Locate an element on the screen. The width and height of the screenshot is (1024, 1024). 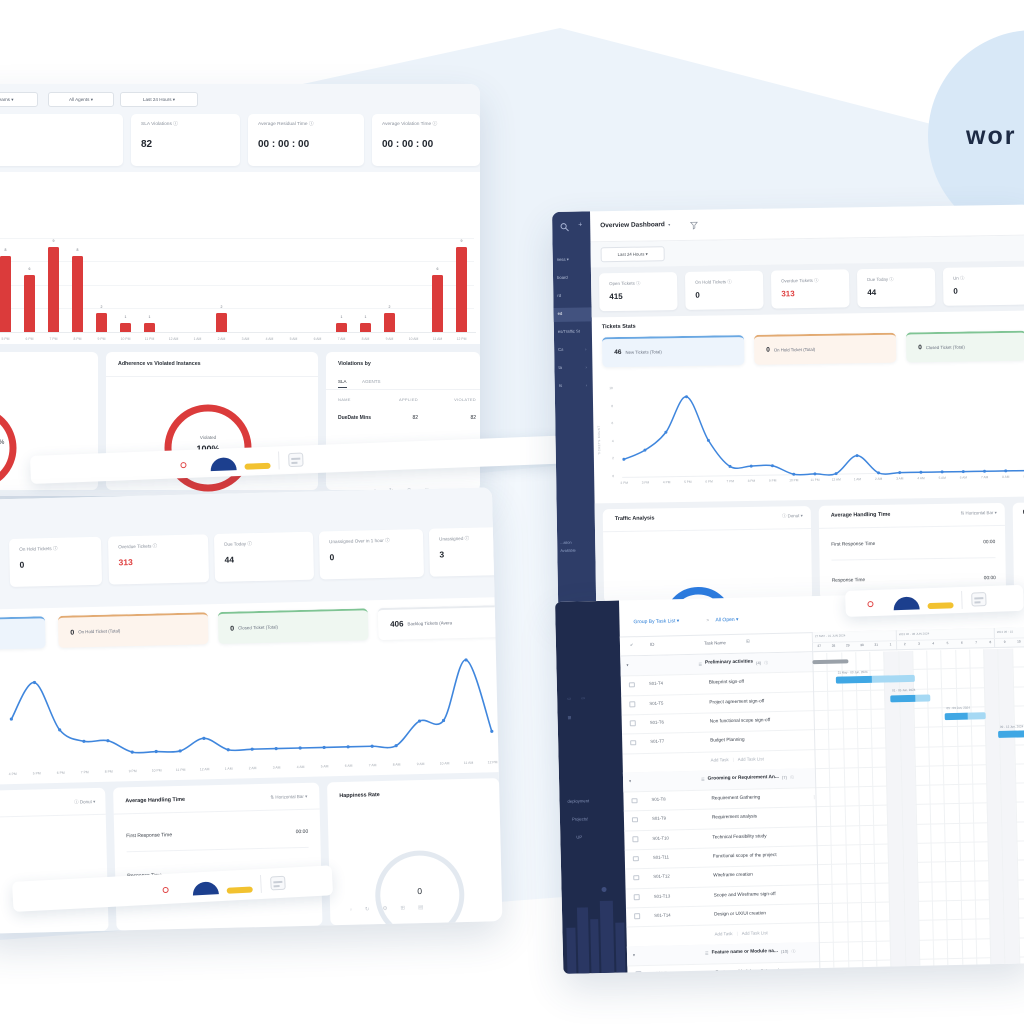
task-id-S01-T9: S01-T9 is located at coordinates (659, 818).